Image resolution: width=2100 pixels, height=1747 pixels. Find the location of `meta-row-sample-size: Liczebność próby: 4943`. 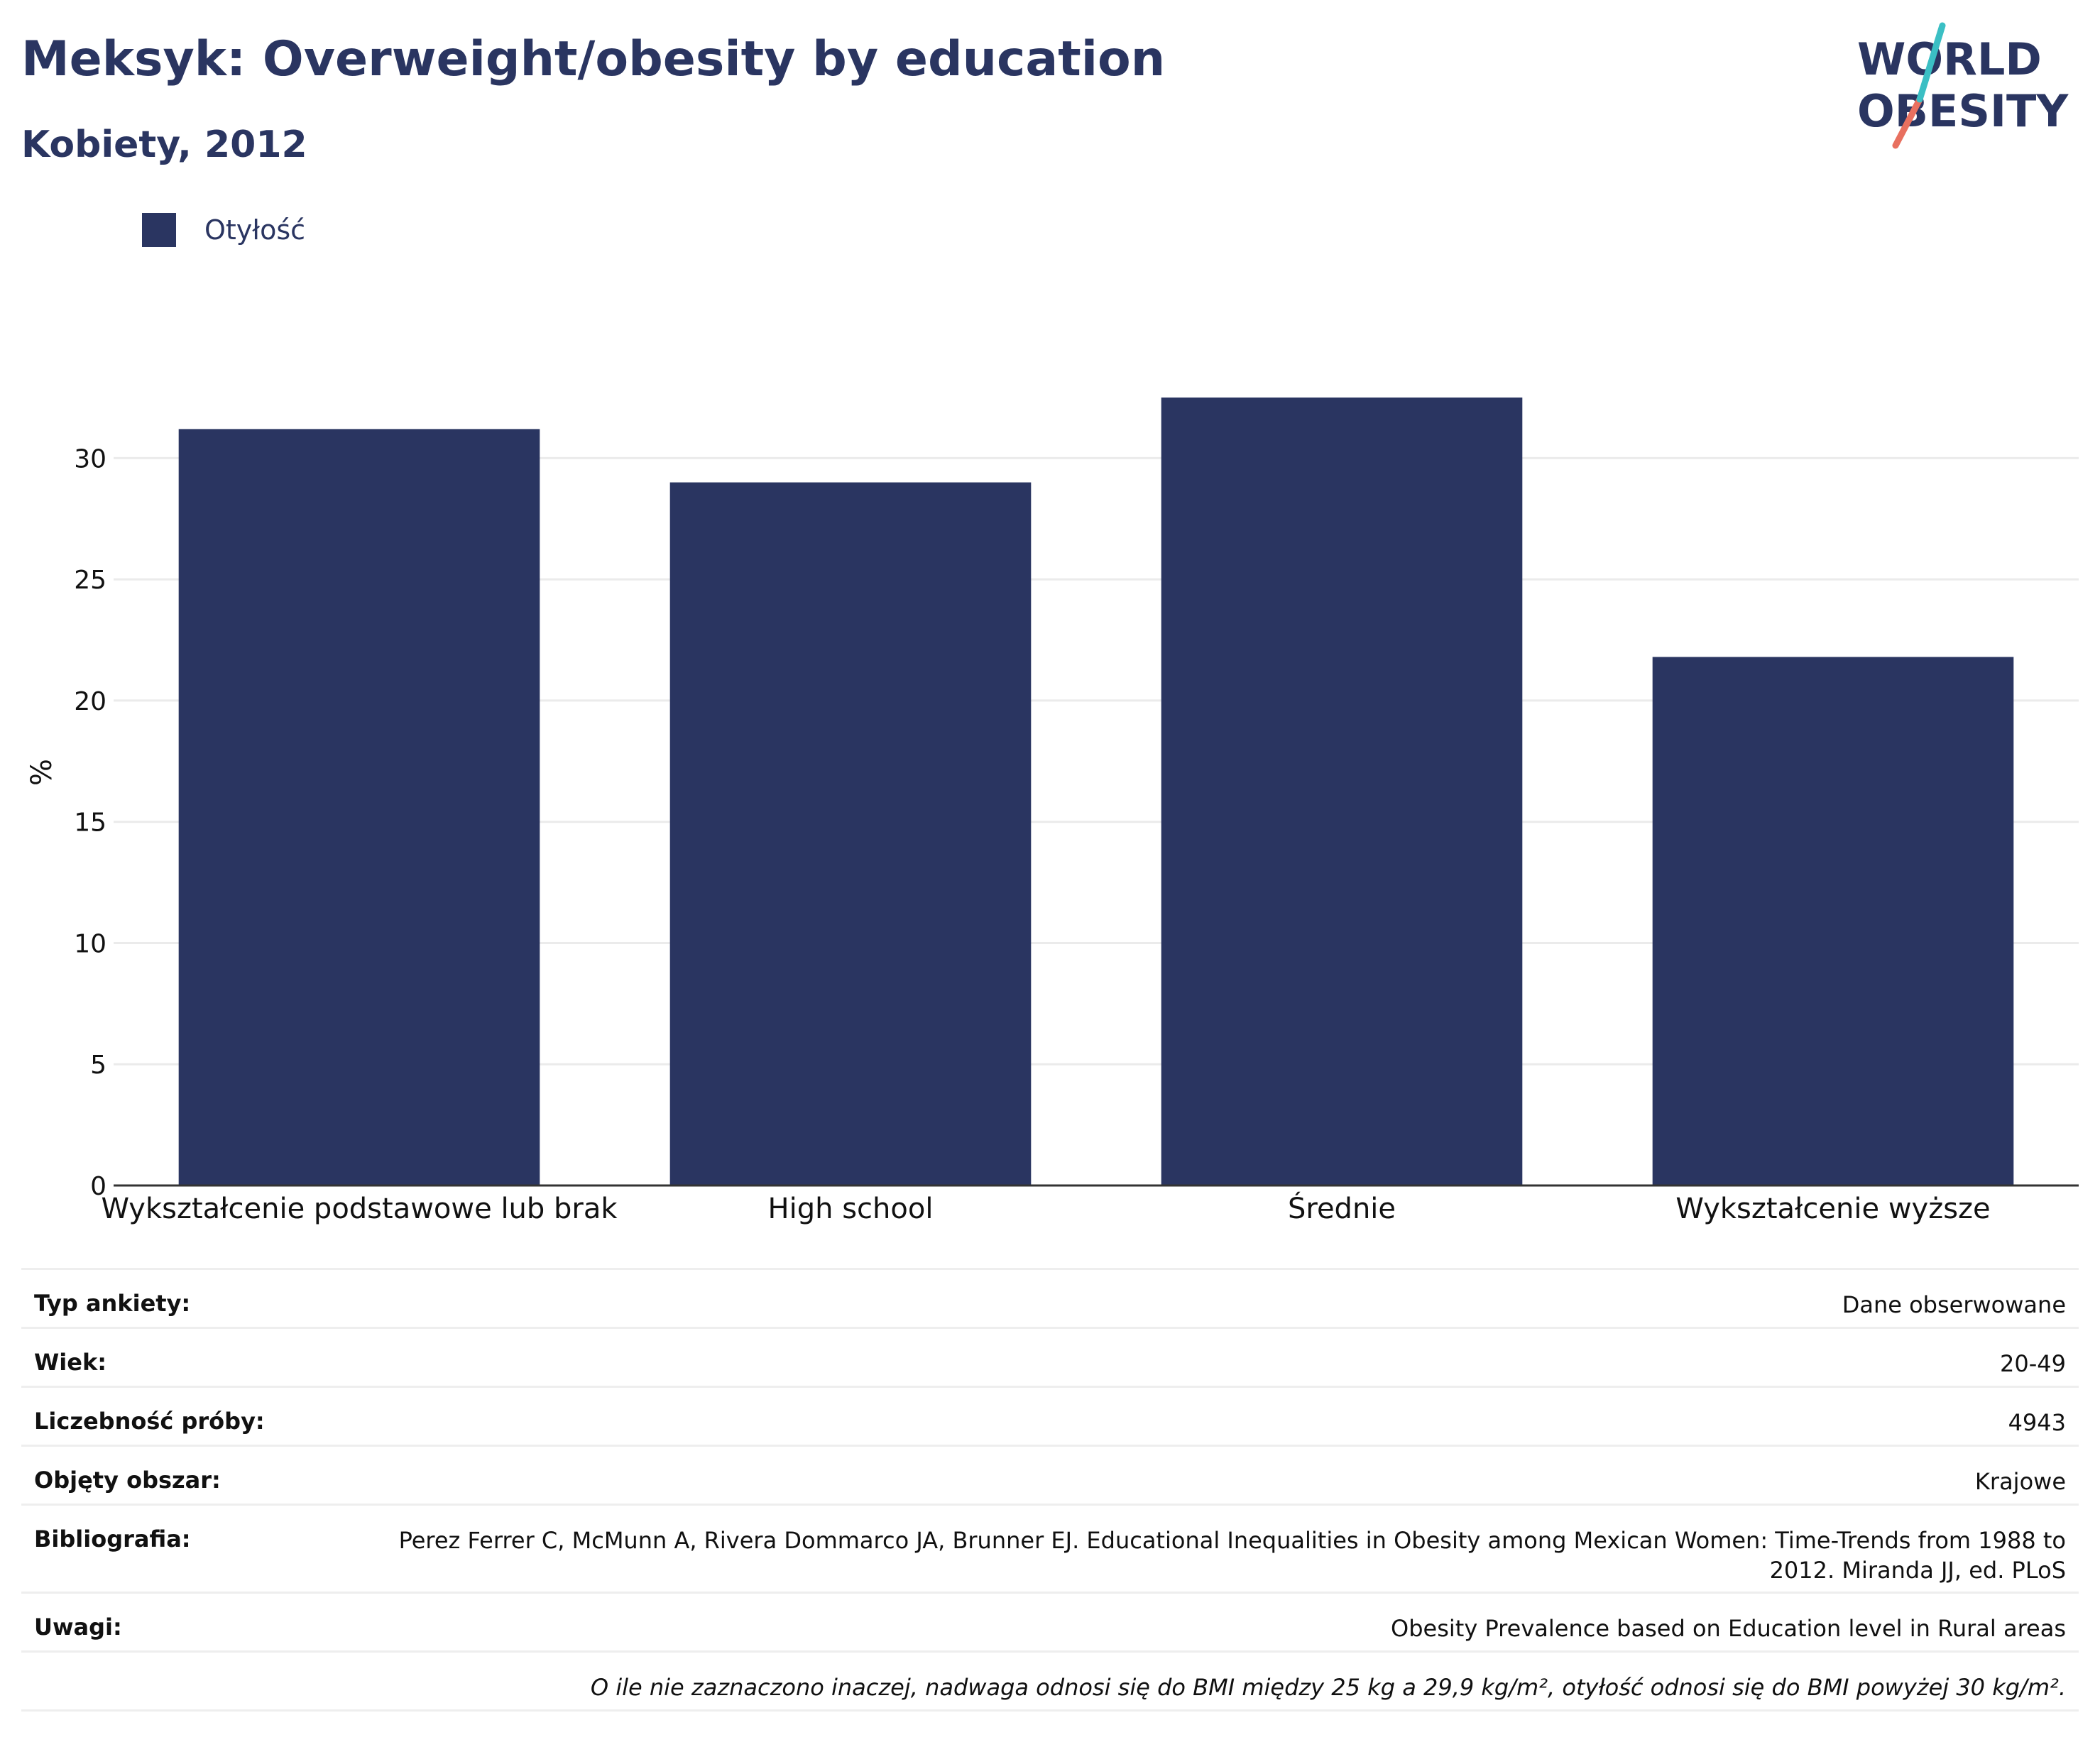

meta-row-sample-size: Liczebność próby: 4943 is located at coordinates (1050, 1417).